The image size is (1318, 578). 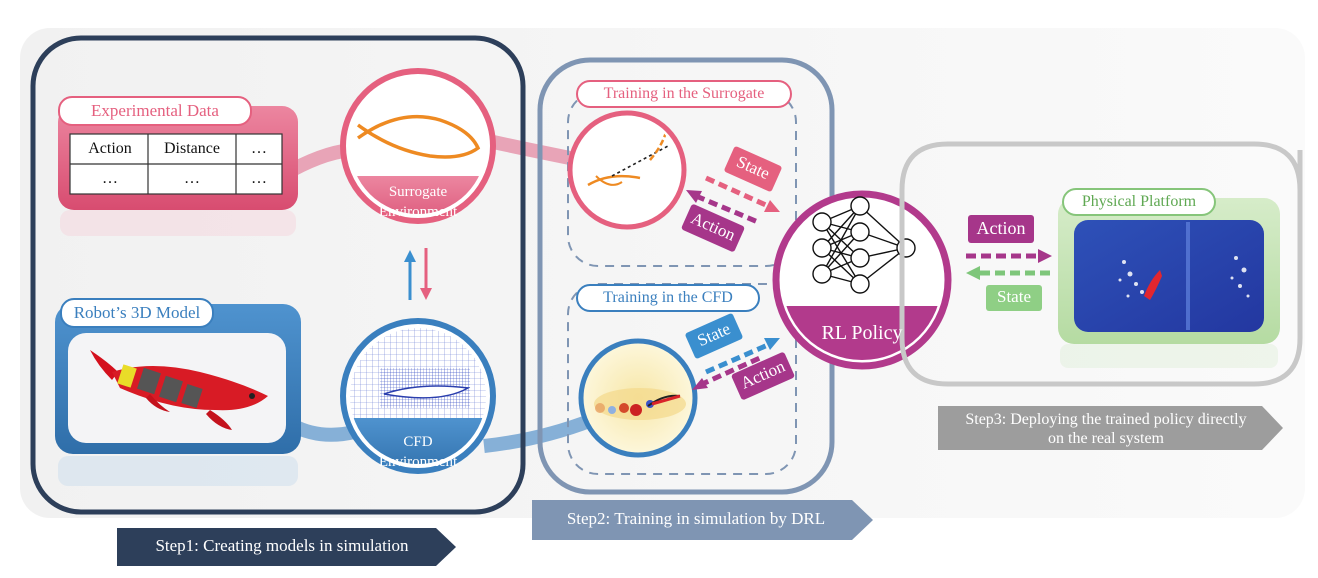 What do you see at coordinates (668, 298) in the screenshot?
I see `cfd-training-title: Training in the CFD` at bounding box center [668, 298].